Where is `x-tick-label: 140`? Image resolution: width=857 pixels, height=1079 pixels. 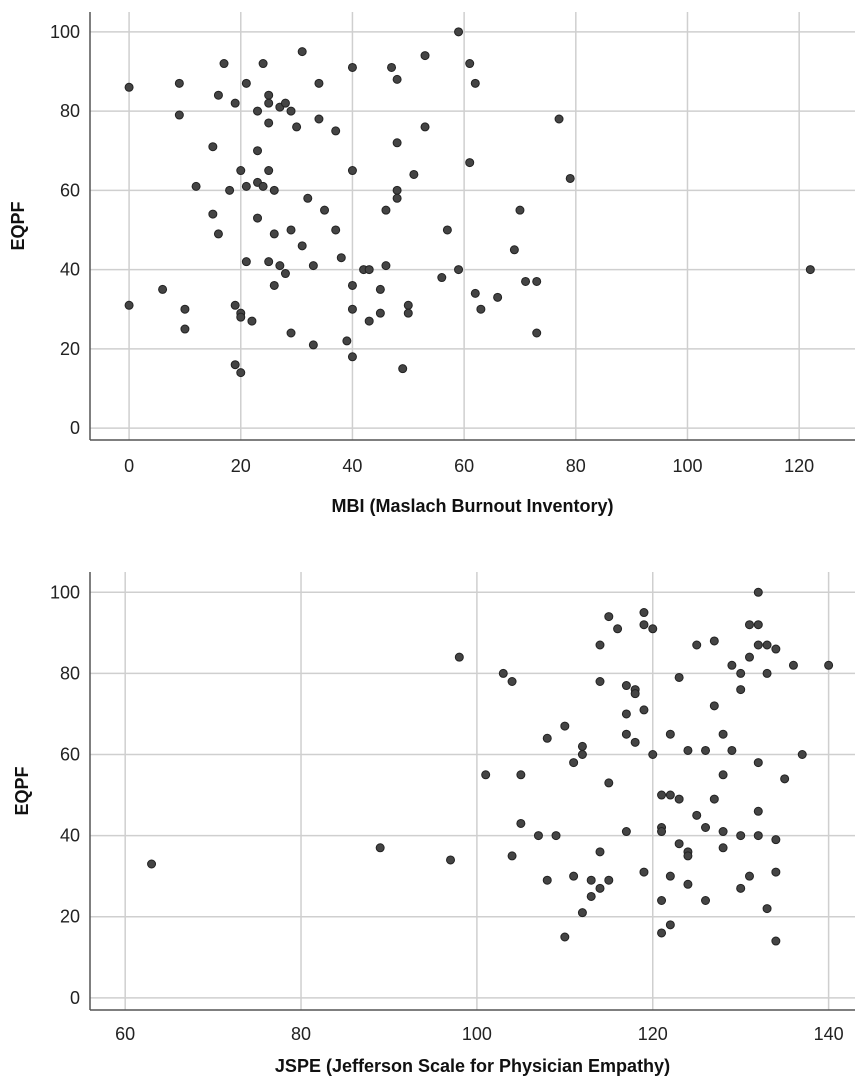 x-tick-label: 140 is located at coordinates (829, 1034).